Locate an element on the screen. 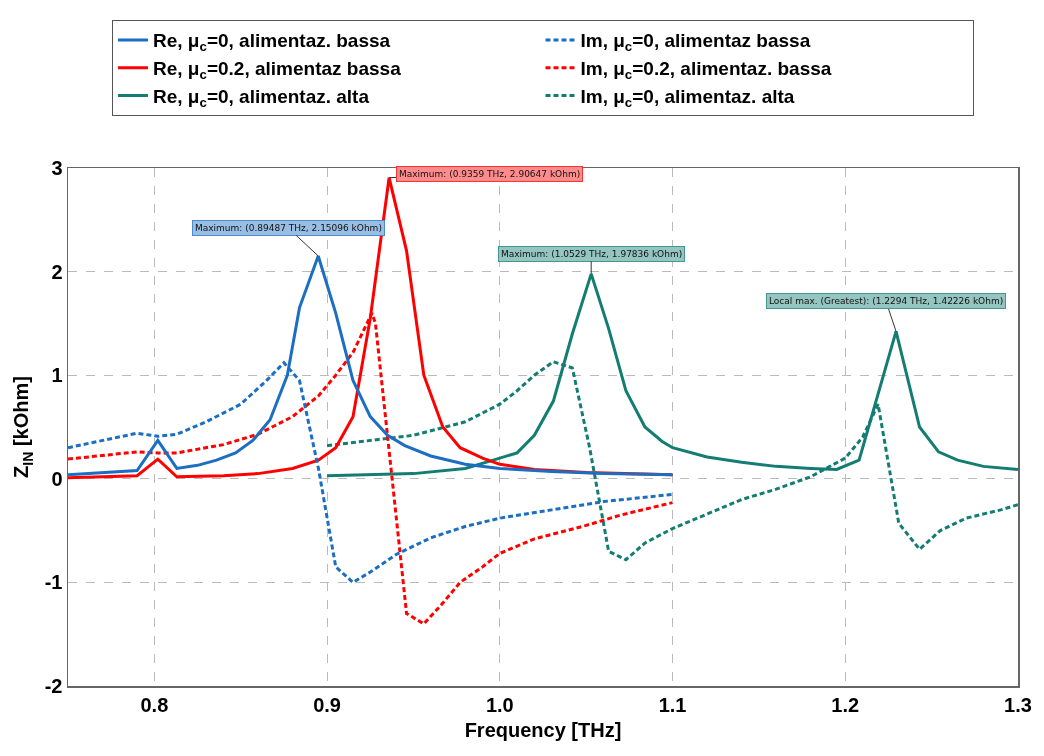  y-tick-label: 3 is located at coordinates (57, 168).